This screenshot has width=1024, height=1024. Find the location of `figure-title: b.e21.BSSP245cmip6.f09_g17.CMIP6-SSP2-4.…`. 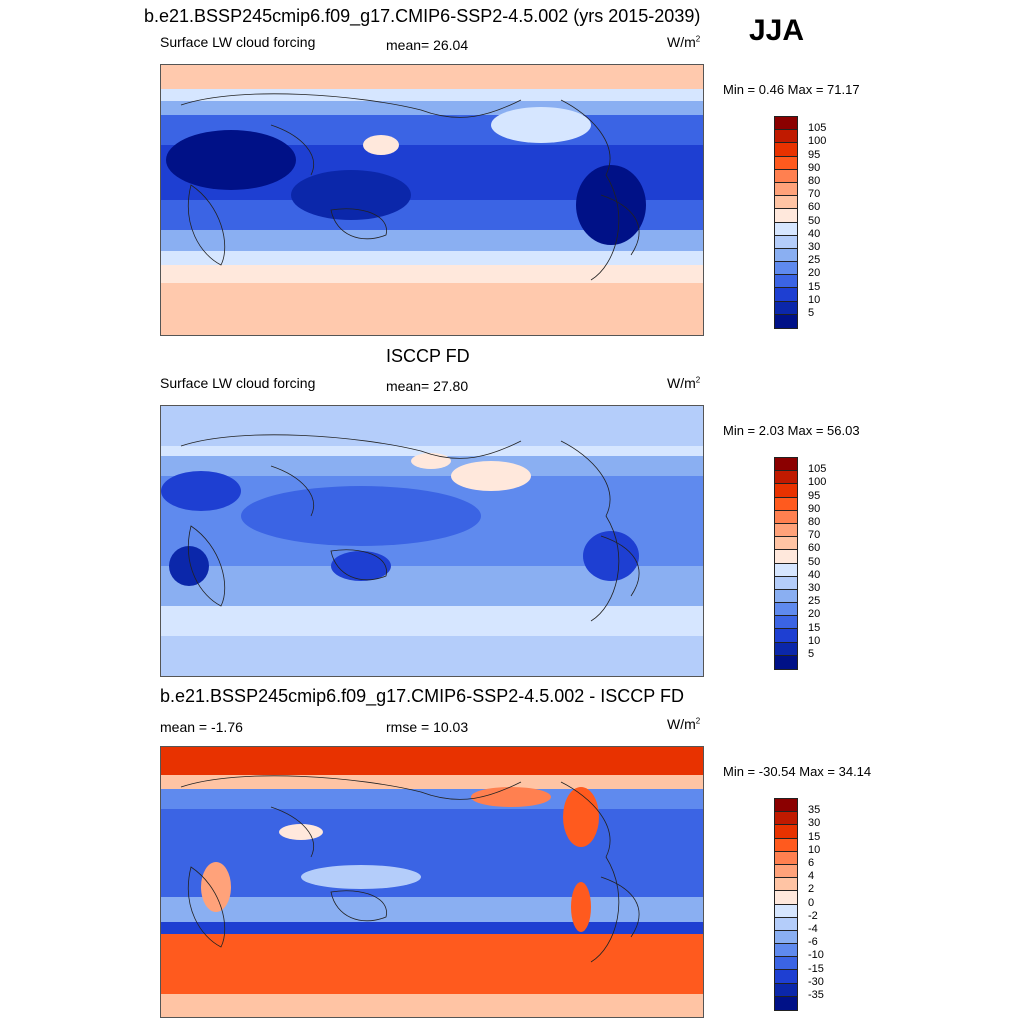

figure-title: b.e21.BSSP245cmip6.f09_g17.CMIP6-SSP2-4.… is located at coordinates (422, 16).